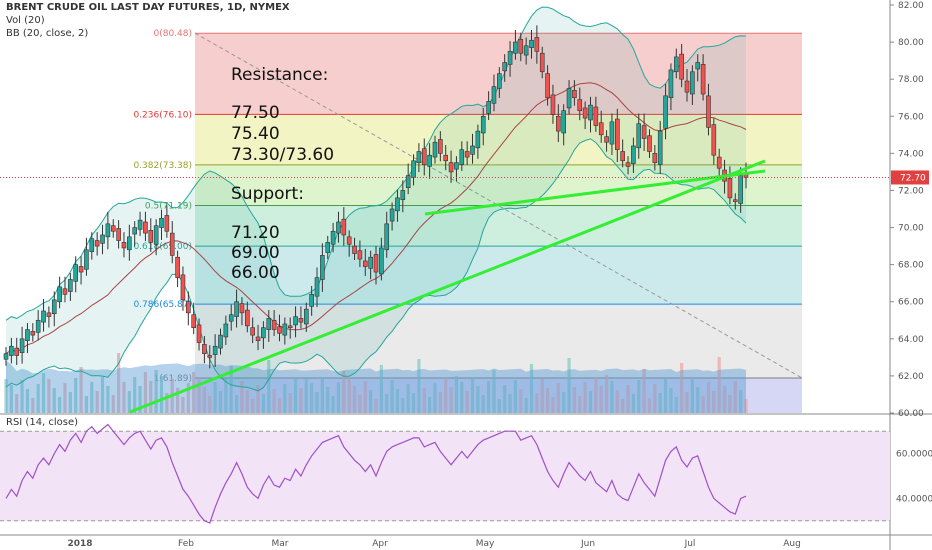 The image size is (932, 550). What do you see at coordinates (911, 303) in the screenshot?
I see `price-tick-label: 66.00` at bounding box center [911, 303].